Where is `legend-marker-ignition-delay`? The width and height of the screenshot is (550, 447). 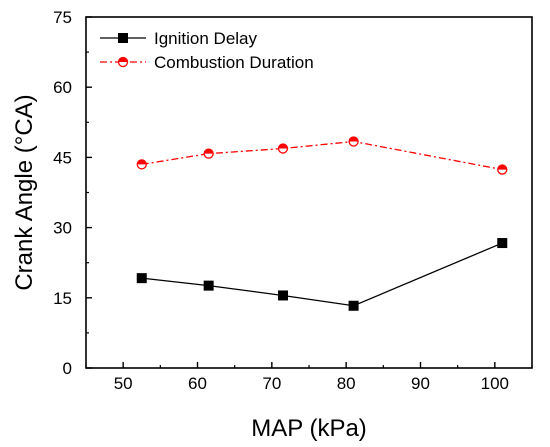
legend-marker-ignition-delay is located at coordinates (123, 38).